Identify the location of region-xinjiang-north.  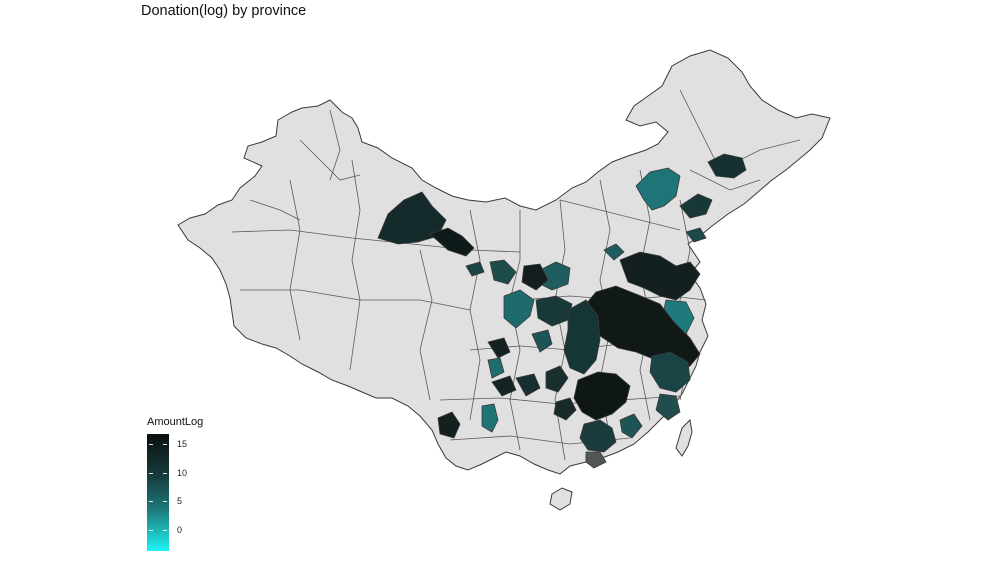
(412, 218).